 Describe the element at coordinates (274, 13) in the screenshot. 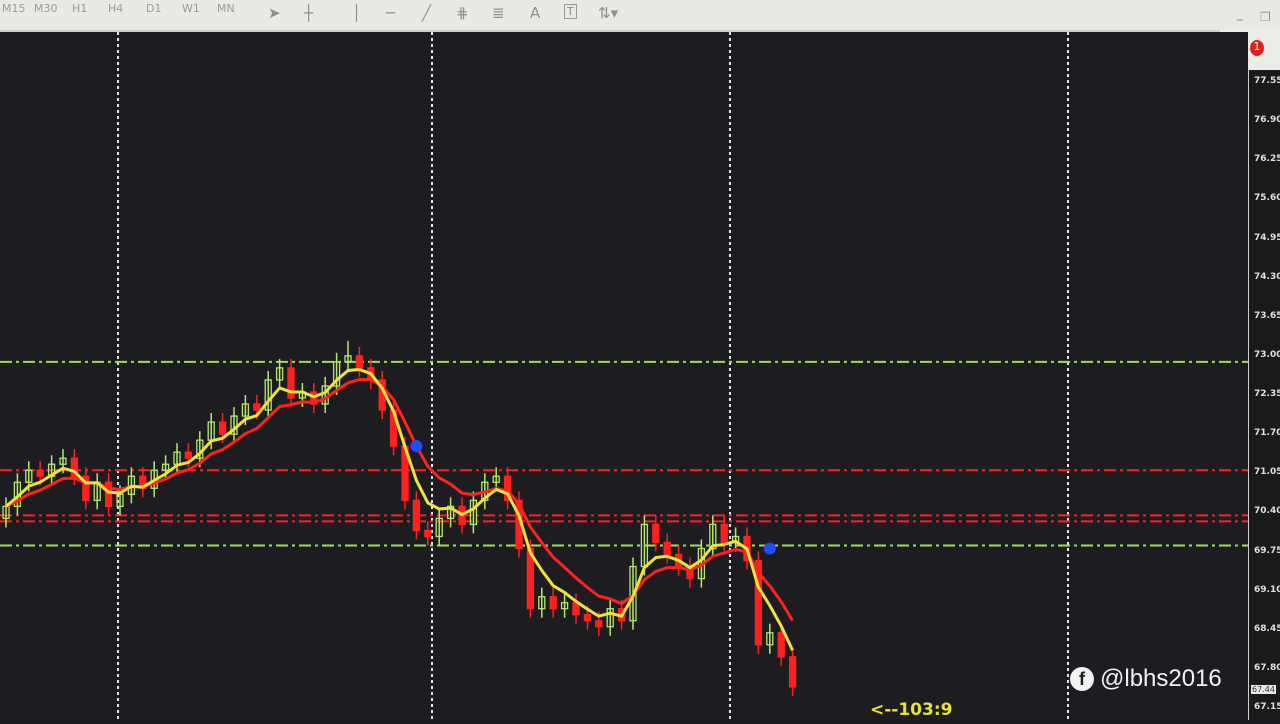

I see `cursor-icon: ➤` at that location.